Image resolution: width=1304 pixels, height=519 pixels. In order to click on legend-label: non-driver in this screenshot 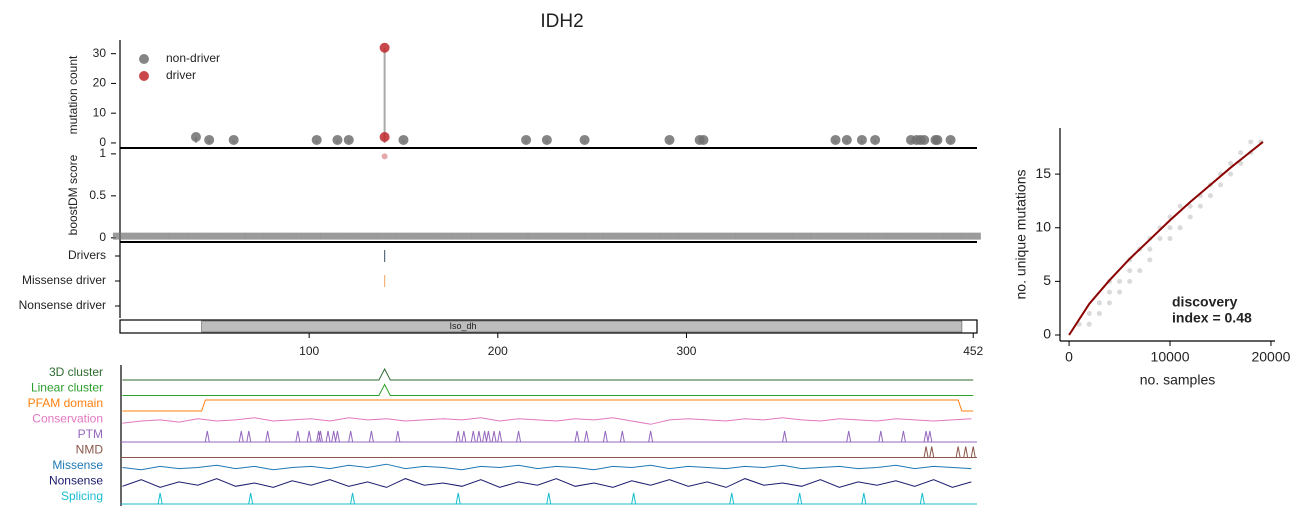, I will do `click(193, 58)`.